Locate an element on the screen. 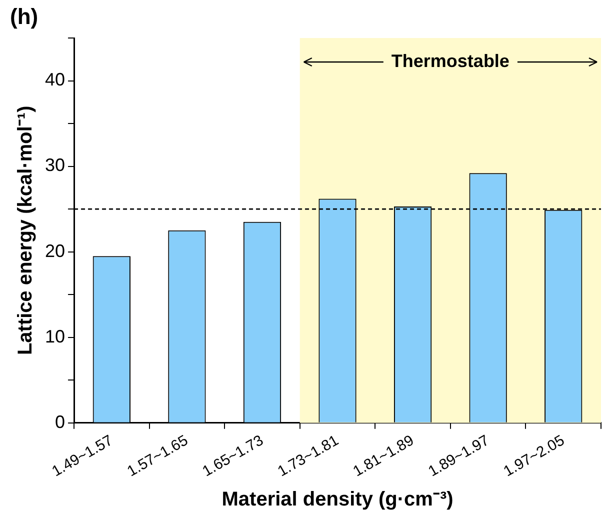  y-axis-title: Lattice energy (kcal·mol⁻¹) is located at coordinates (25, 231).